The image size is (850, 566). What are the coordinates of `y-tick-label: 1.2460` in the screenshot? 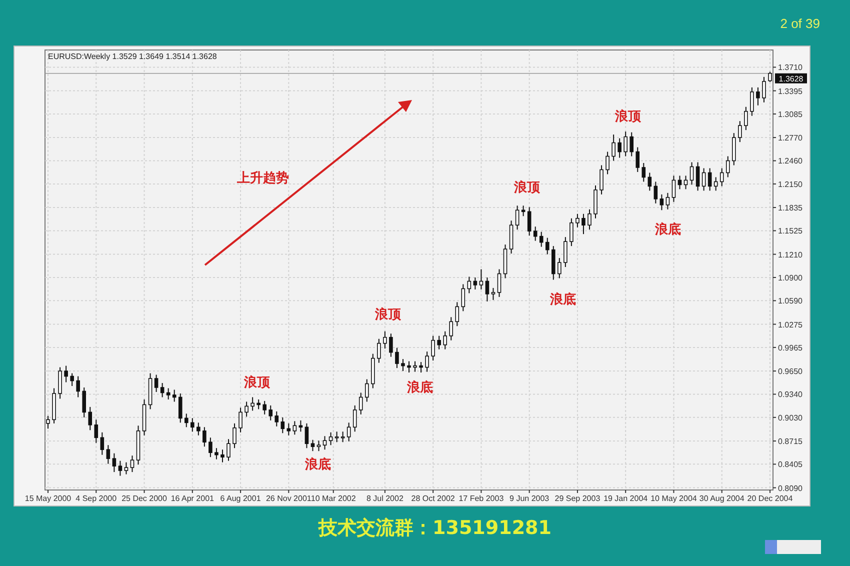 It's located at (791, 161).